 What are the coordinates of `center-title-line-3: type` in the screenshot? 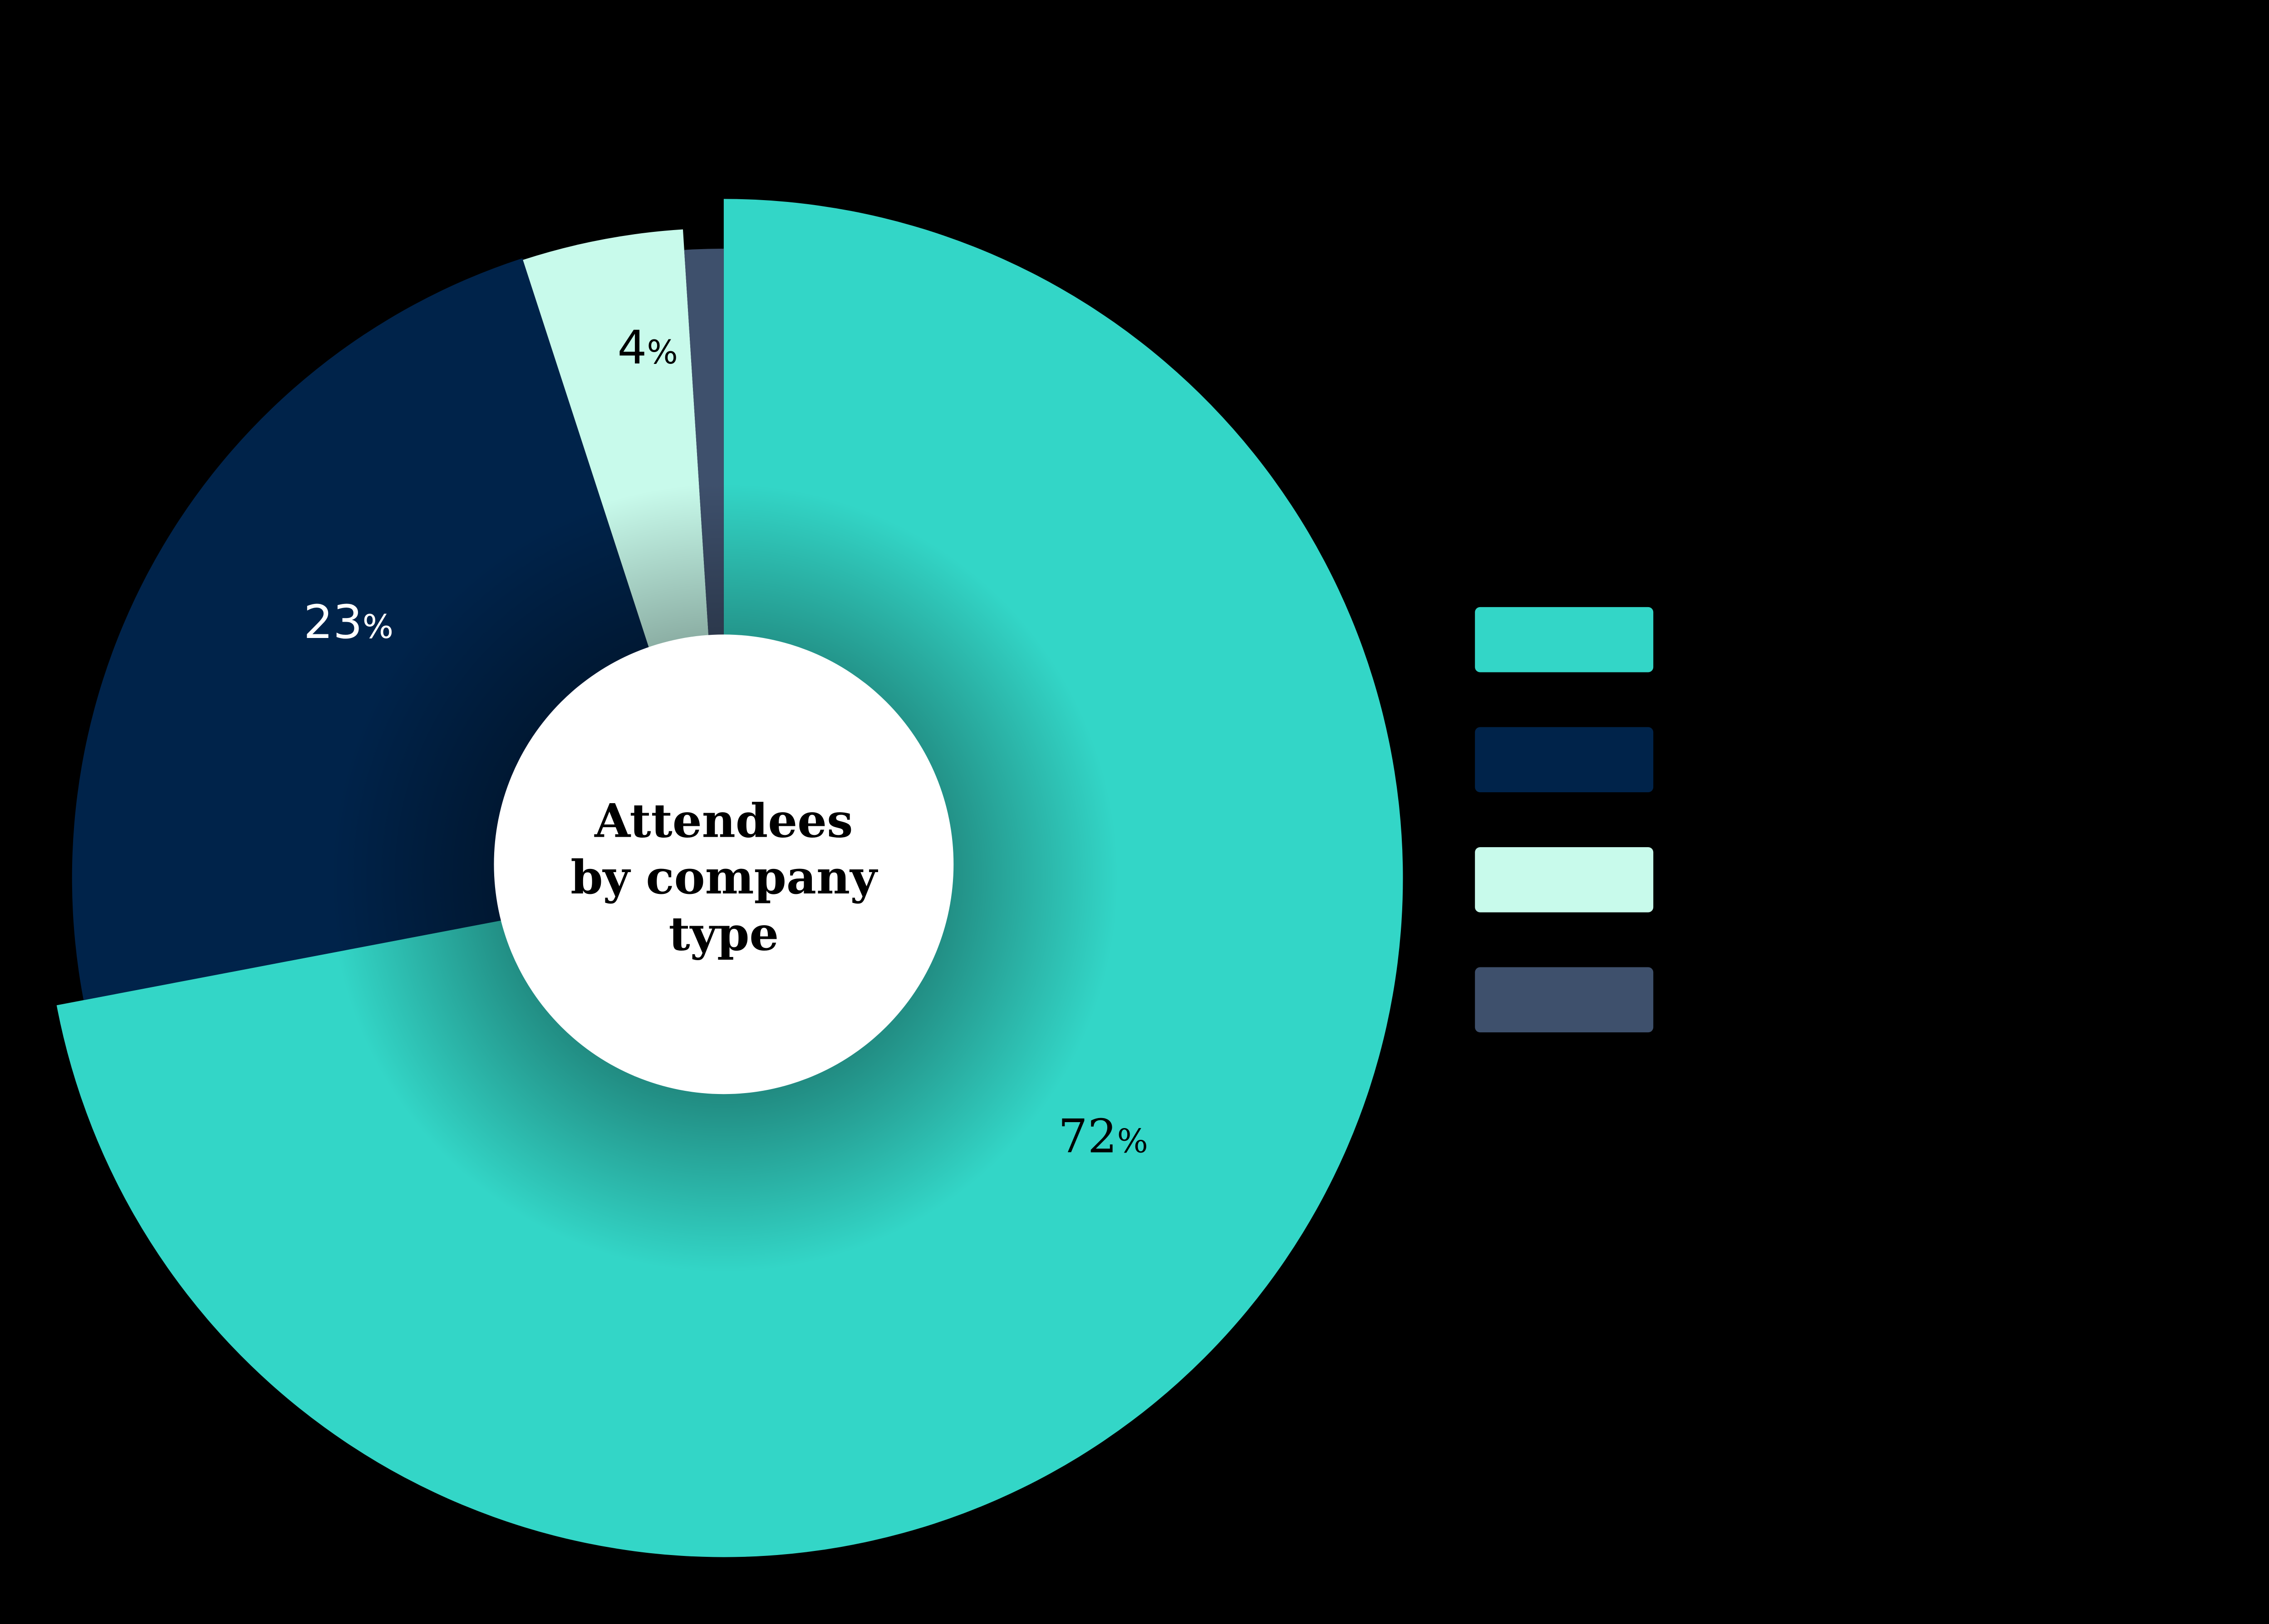 It's located at (723, 935).